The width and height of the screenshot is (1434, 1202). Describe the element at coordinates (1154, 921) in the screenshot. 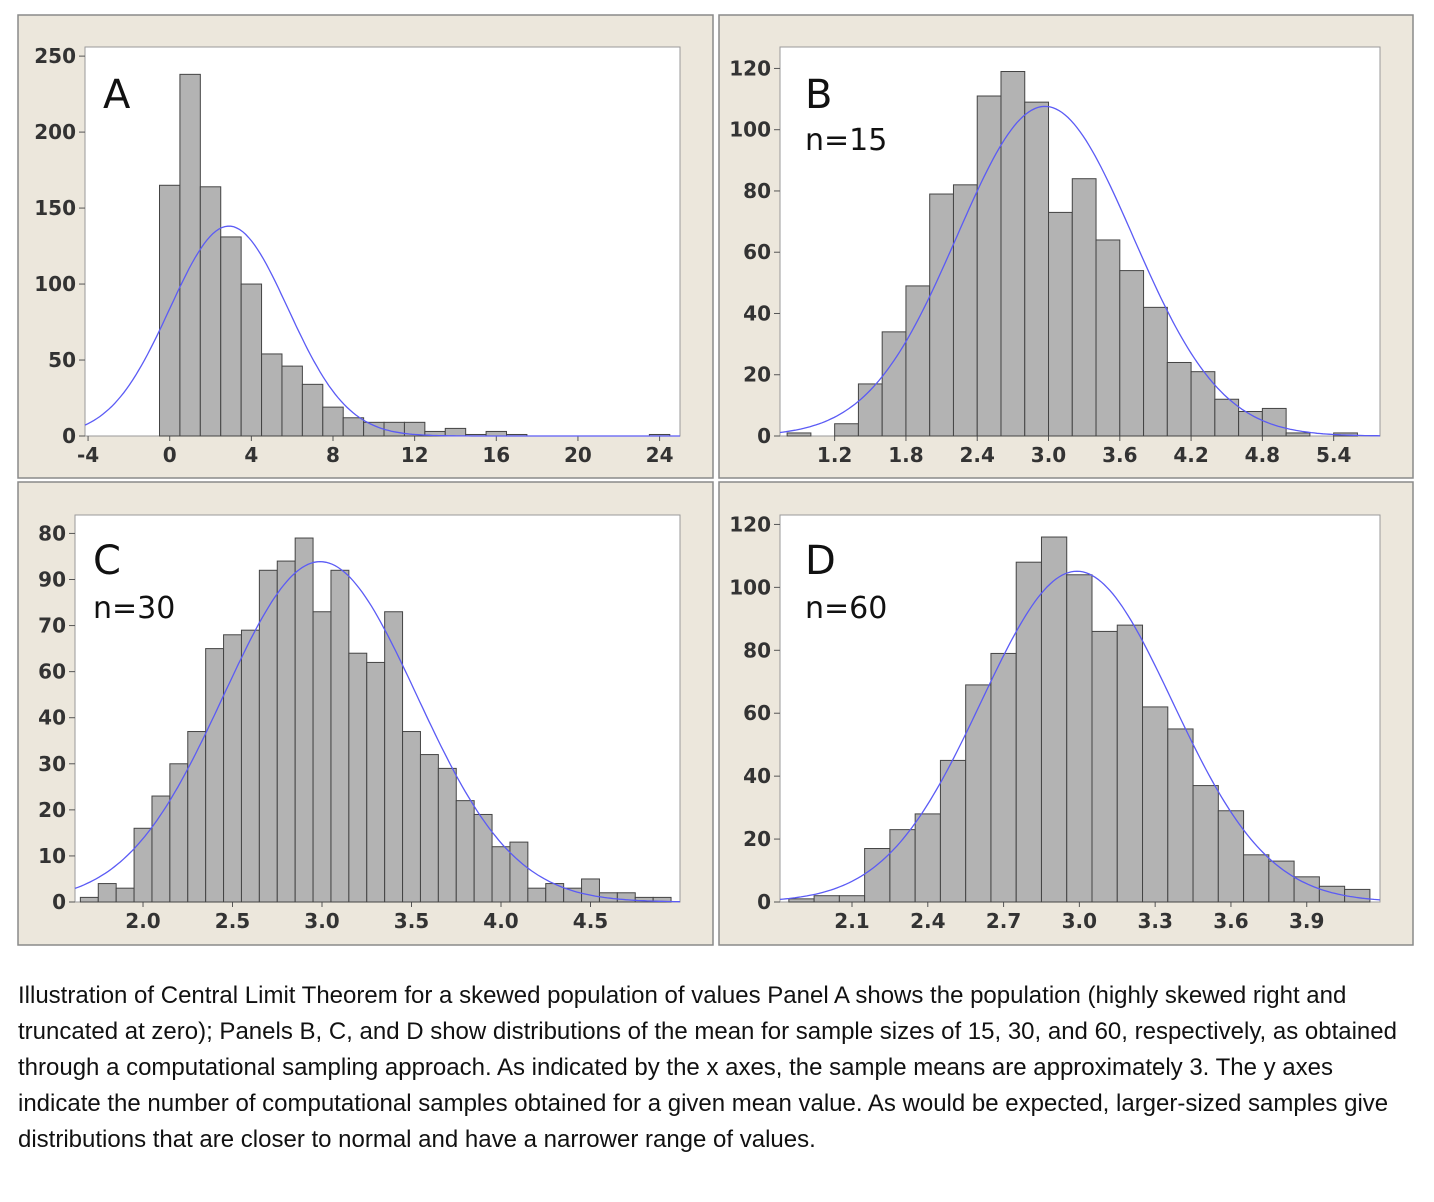

I see `x-tick-label: 3.3` at that location.